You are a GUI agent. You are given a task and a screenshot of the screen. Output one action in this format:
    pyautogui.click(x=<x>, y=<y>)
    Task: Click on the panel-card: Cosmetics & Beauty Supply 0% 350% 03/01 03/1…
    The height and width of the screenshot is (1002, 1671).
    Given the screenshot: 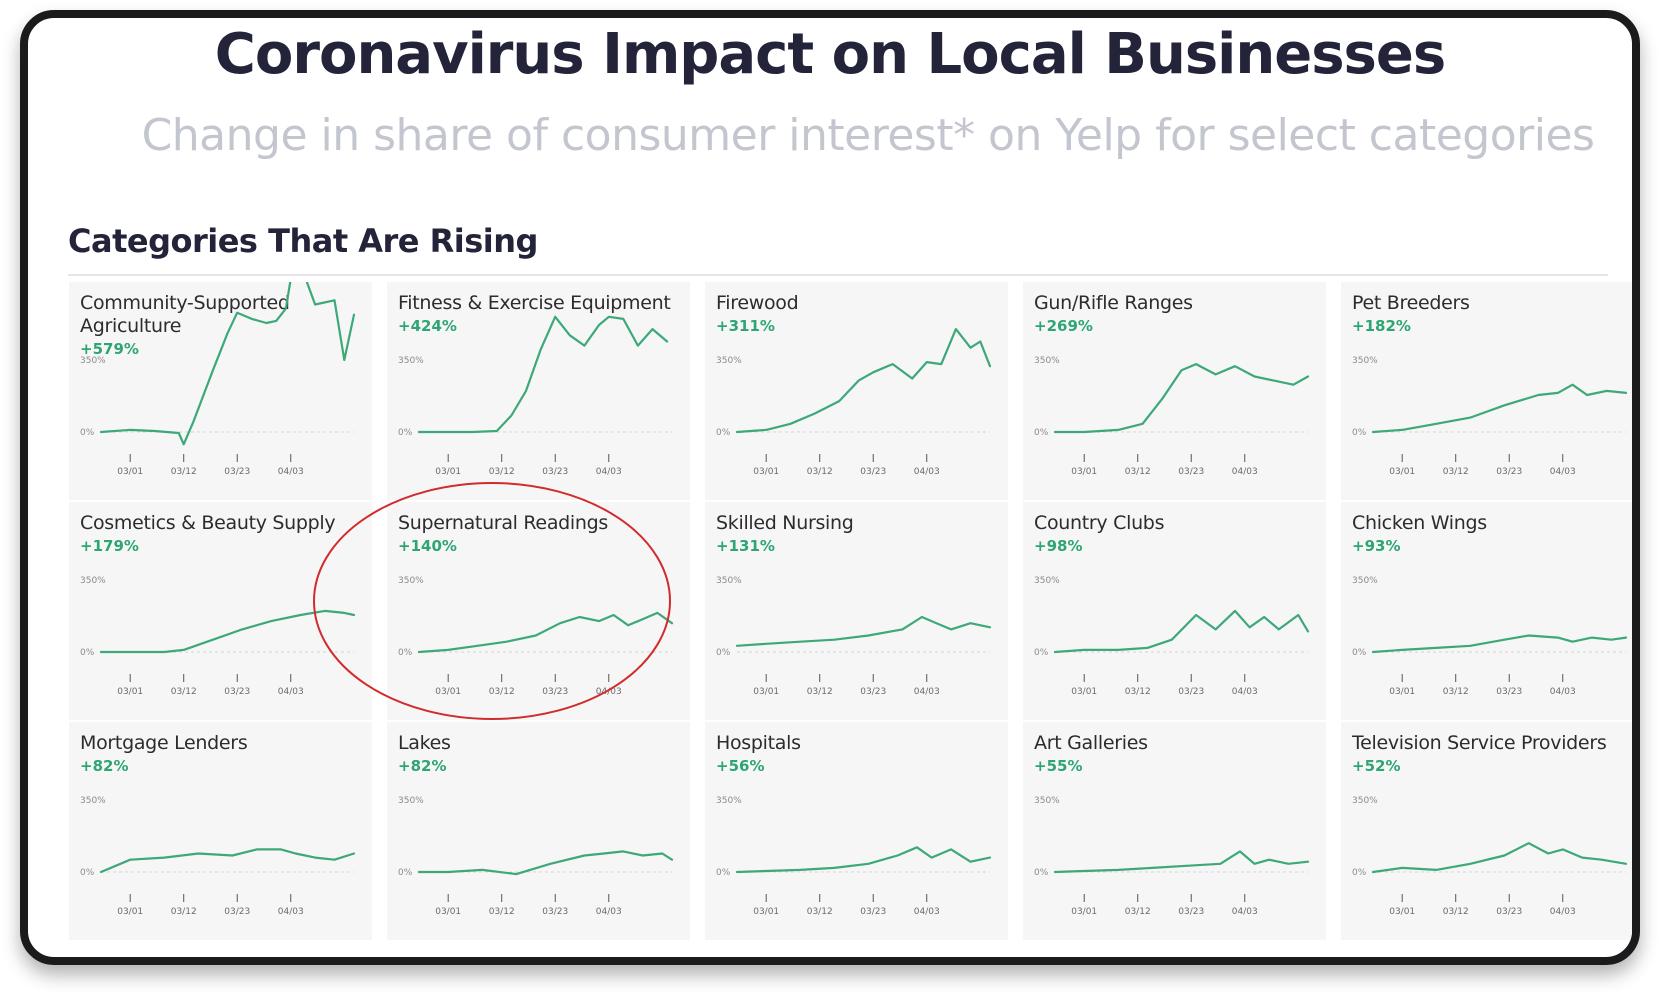 What is the action you would take?
    pyautogui.click(x=220, y=611)
    